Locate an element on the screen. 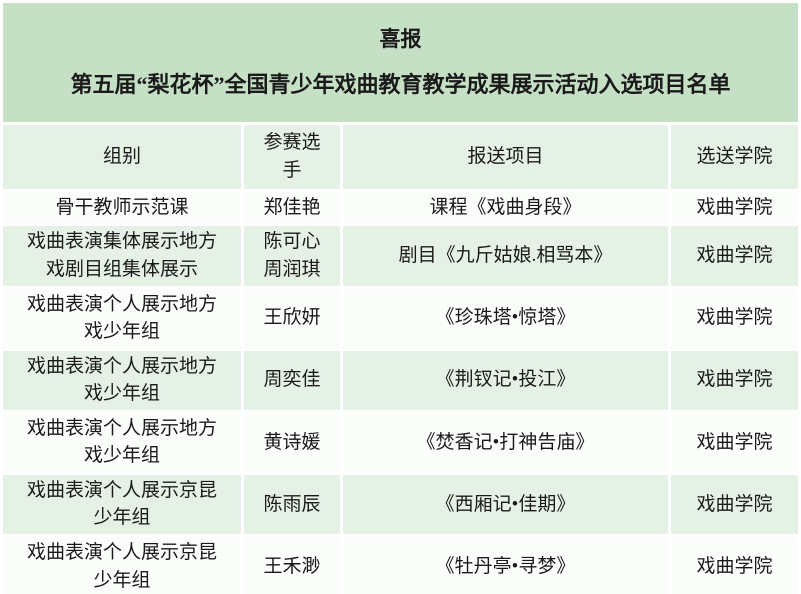 The height and width of the screenshot is (594, 801). cell-contestant: 王禾渺 is located at coordinates (292, 565).